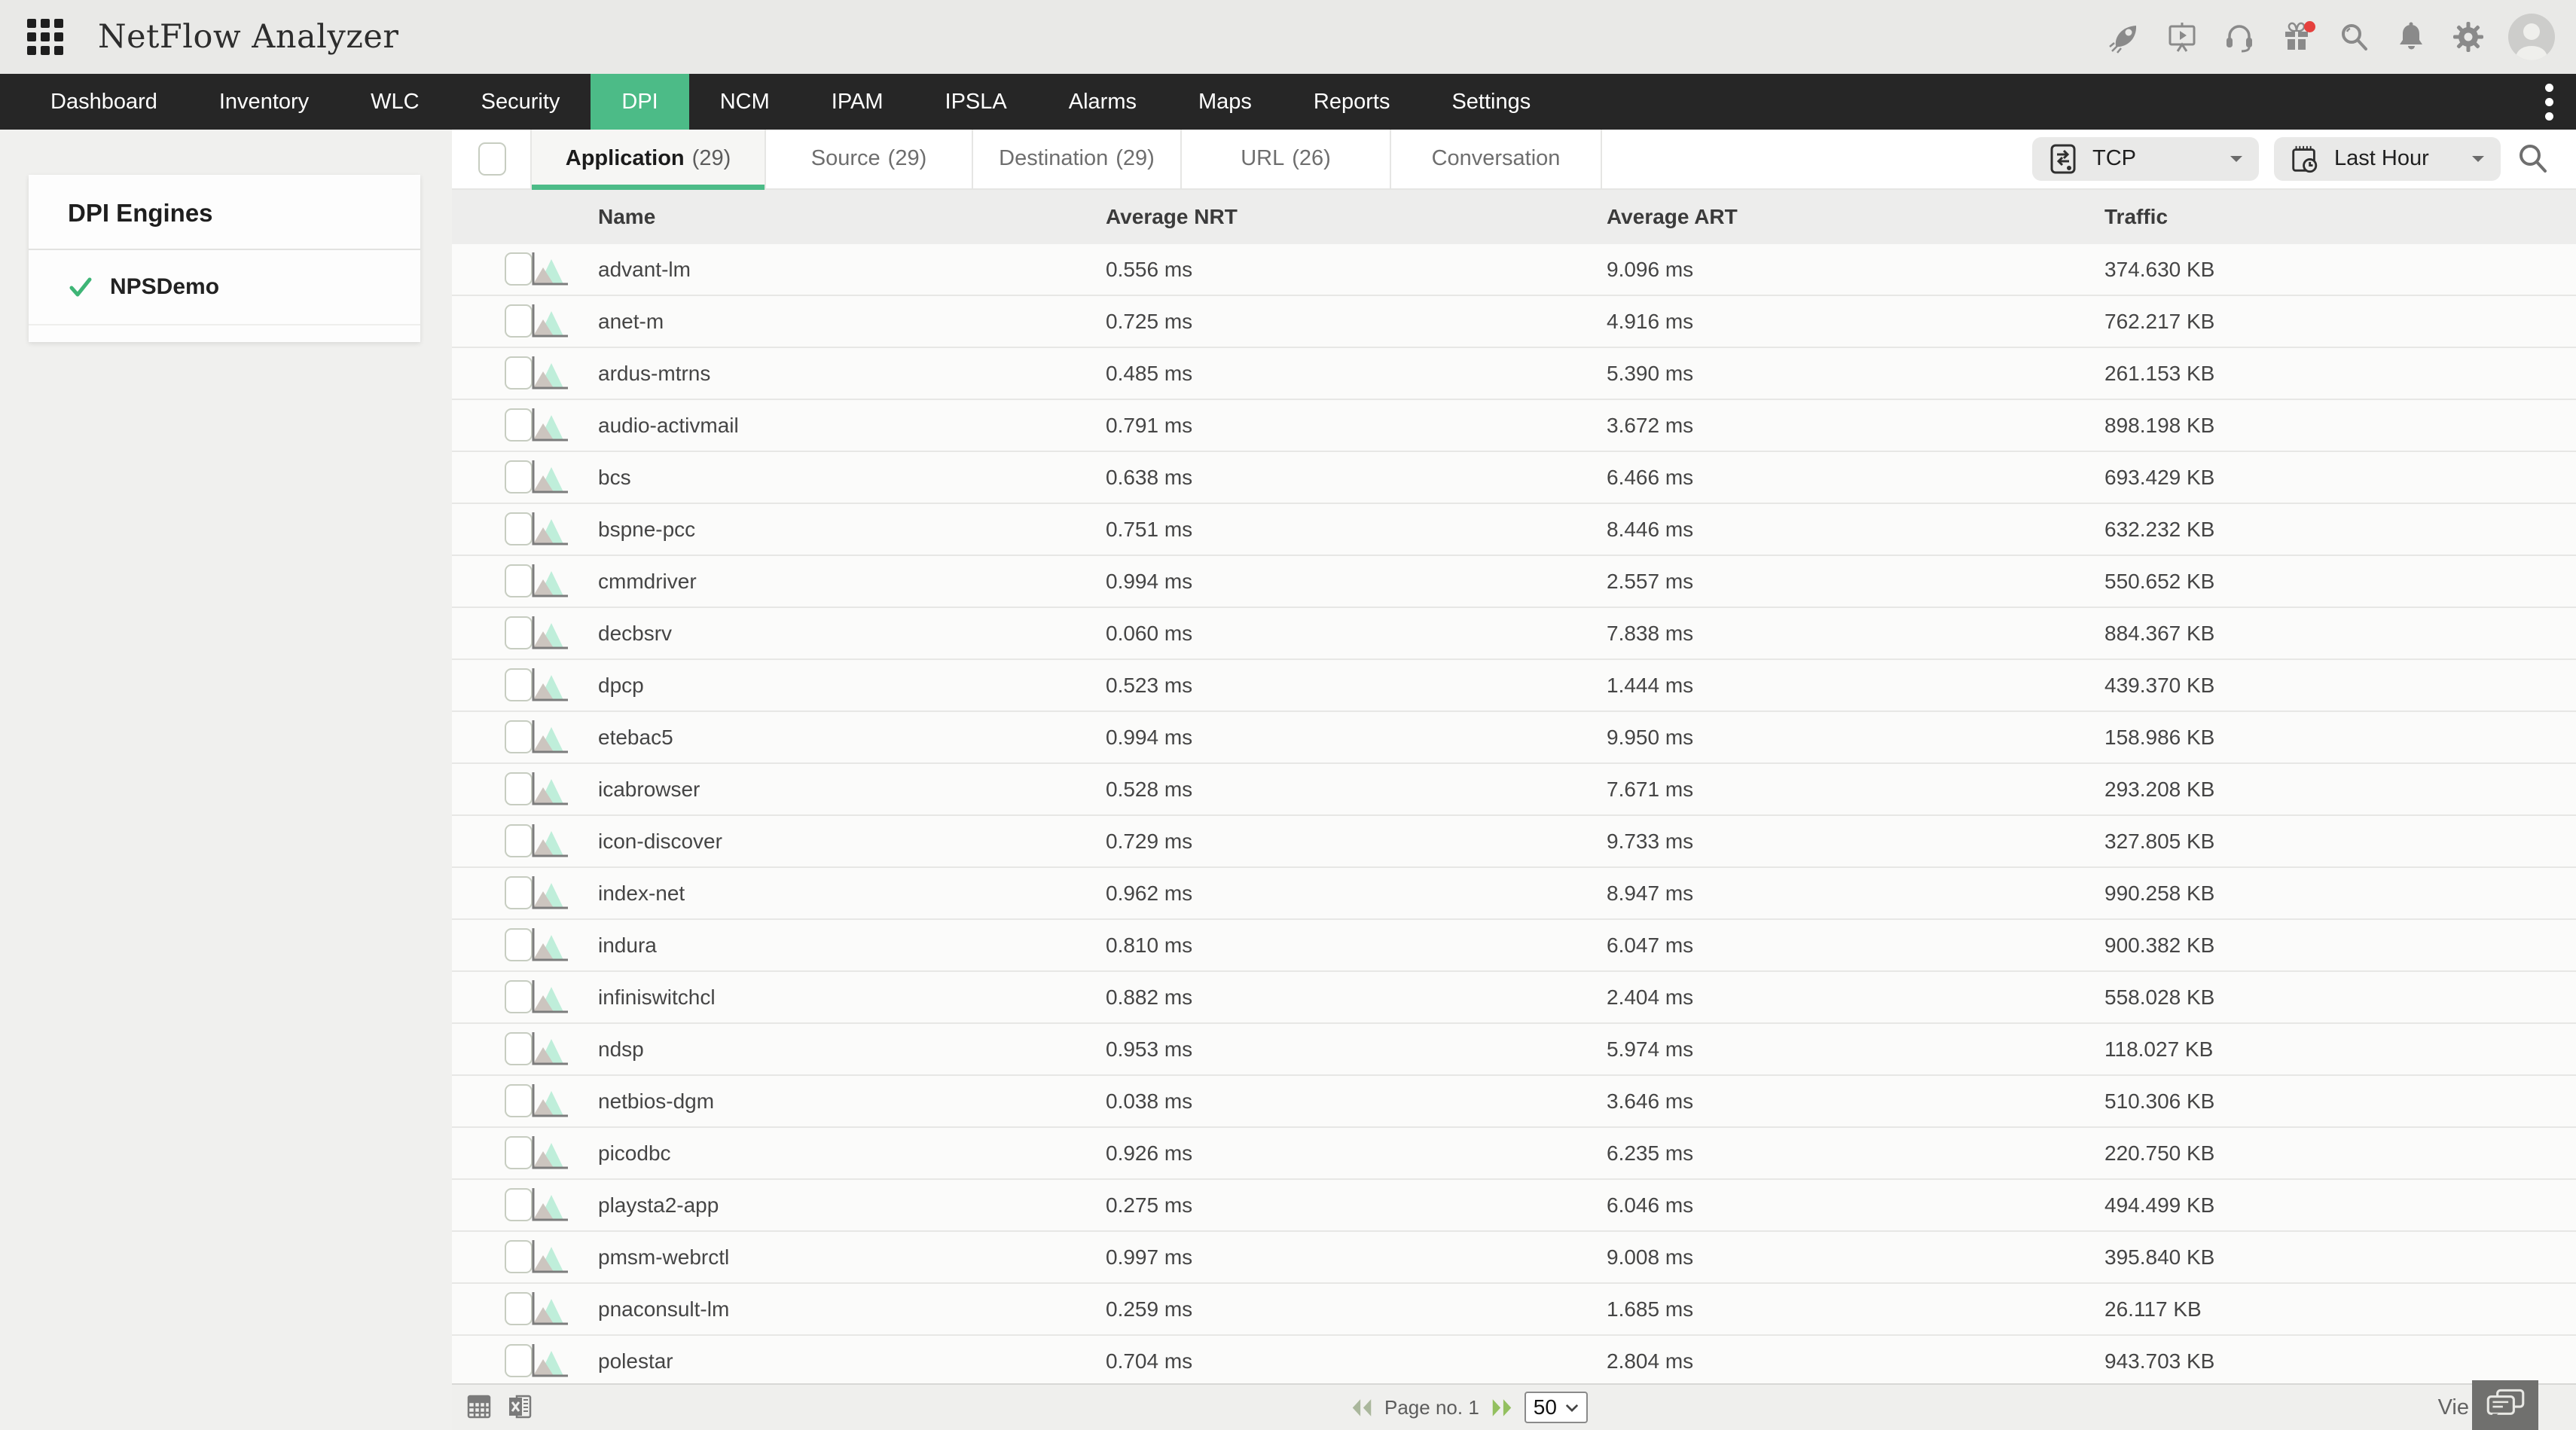 This screenshot has height=1430, width=2576. What do you see at coordinates (621, 685) in the screenshot?
I see `row-name: dpcp` at bounding box center [621, 685].